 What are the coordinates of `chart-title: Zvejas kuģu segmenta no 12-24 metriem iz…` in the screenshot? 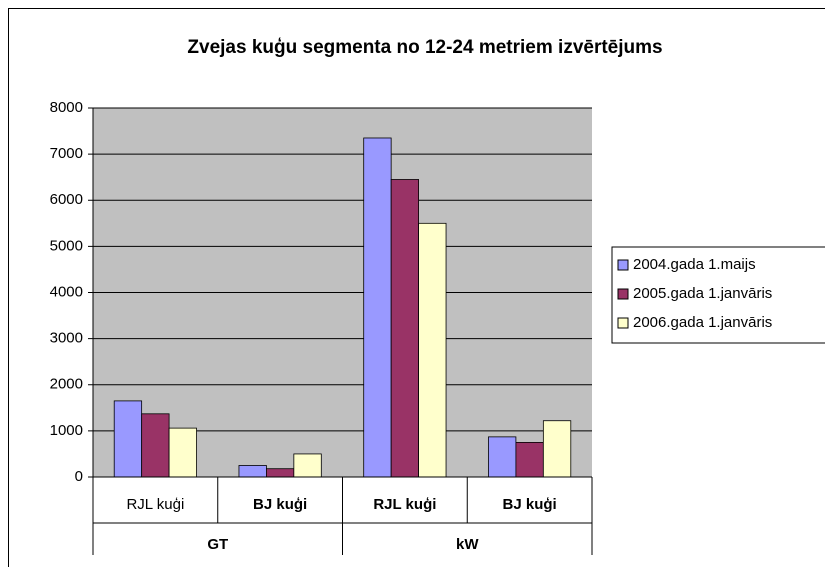 It's located at (424, 47).